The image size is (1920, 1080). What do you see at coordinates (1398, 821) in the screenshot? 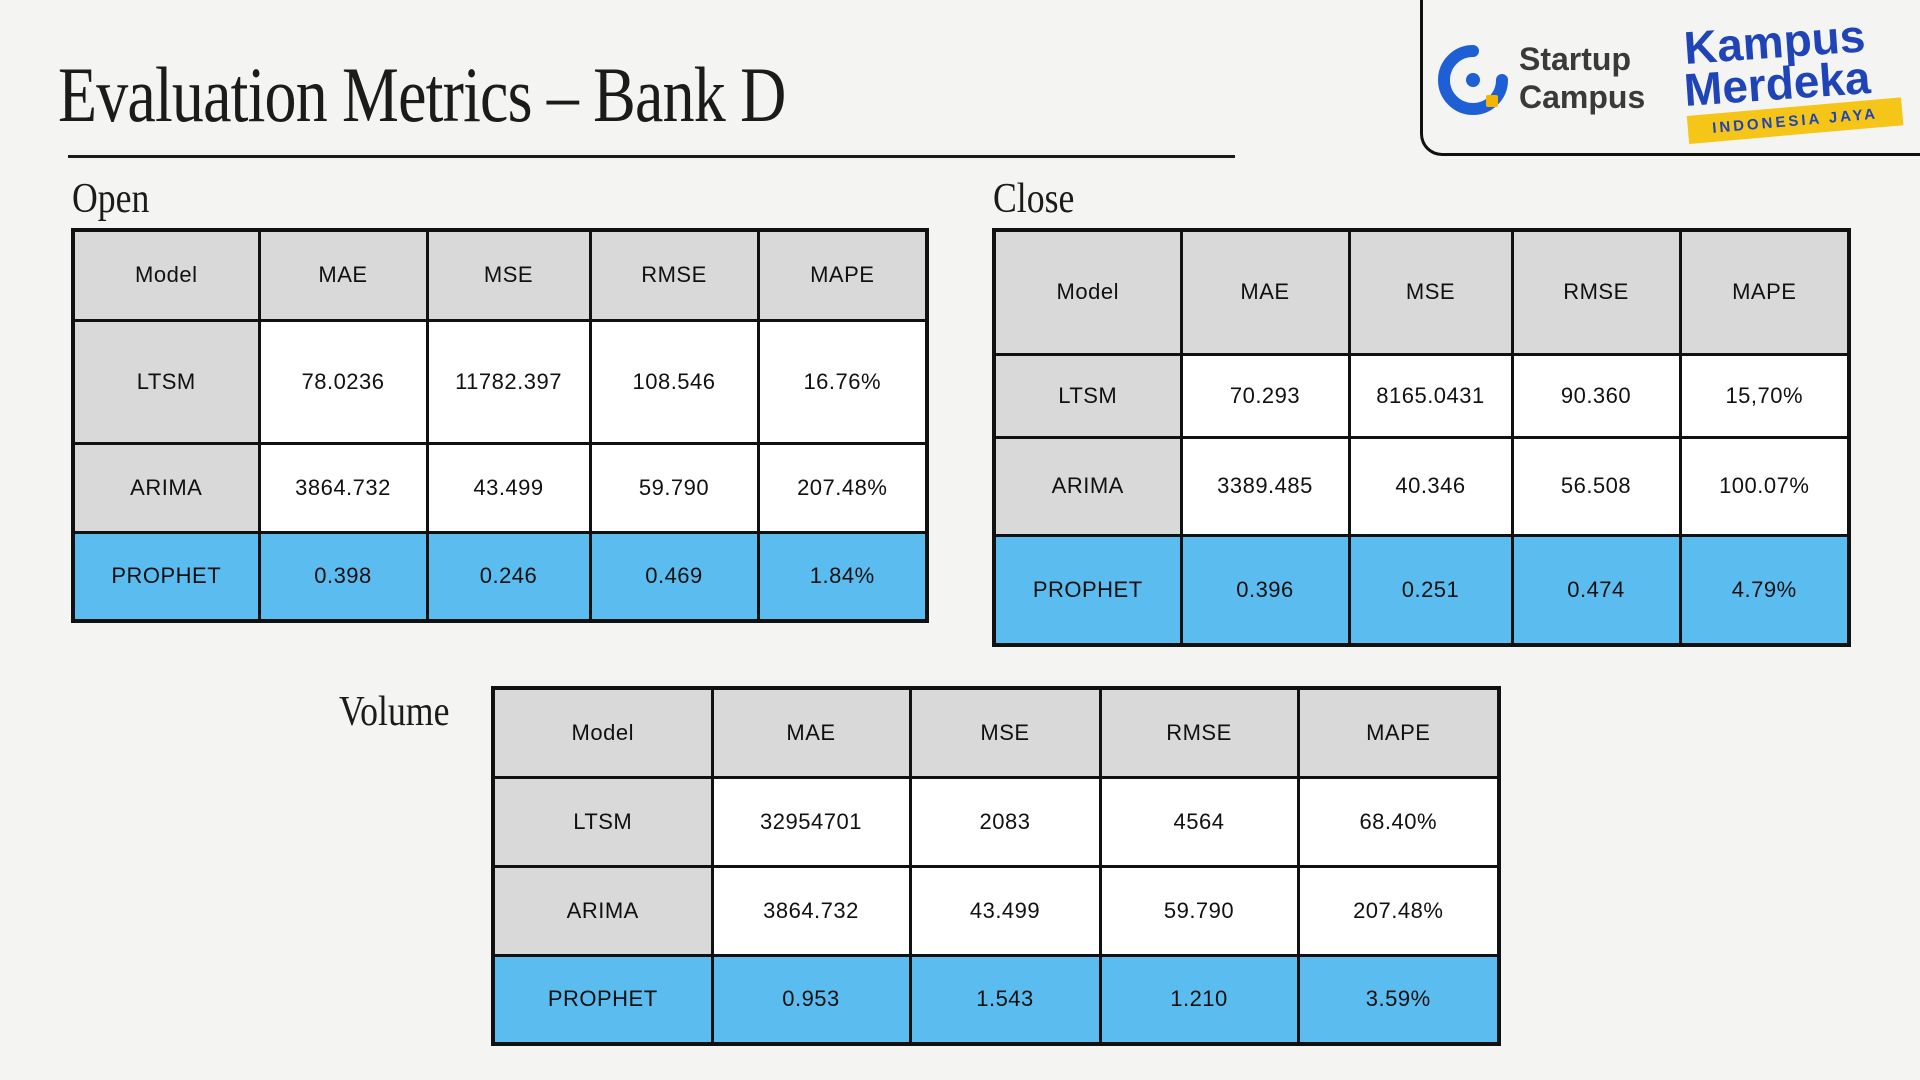
I see `mape-cell: 68.40%` at bounding box center [1398, 821].